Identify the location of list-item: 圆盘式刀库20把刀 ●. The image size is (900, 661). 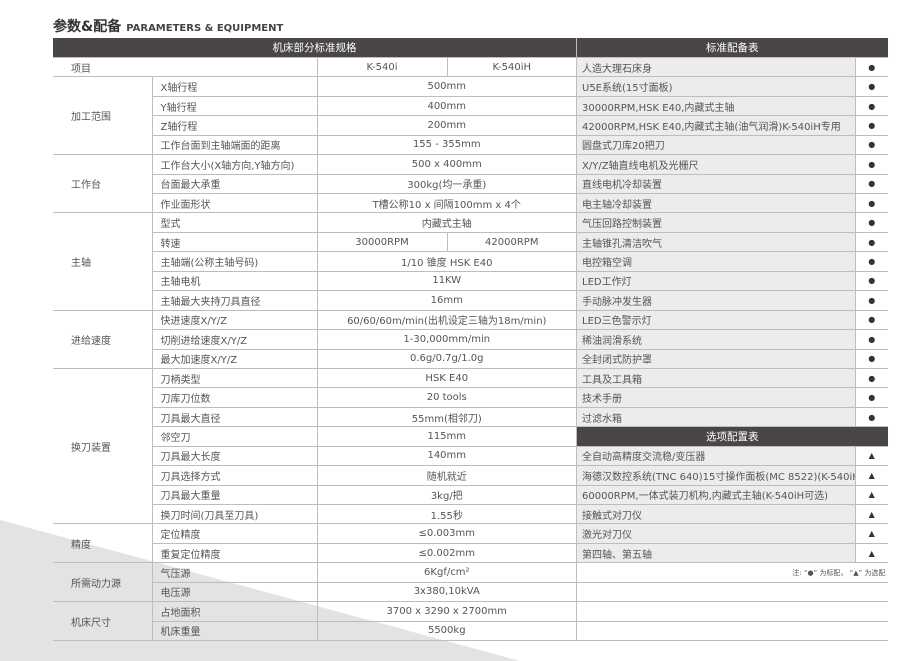
(732, 145).